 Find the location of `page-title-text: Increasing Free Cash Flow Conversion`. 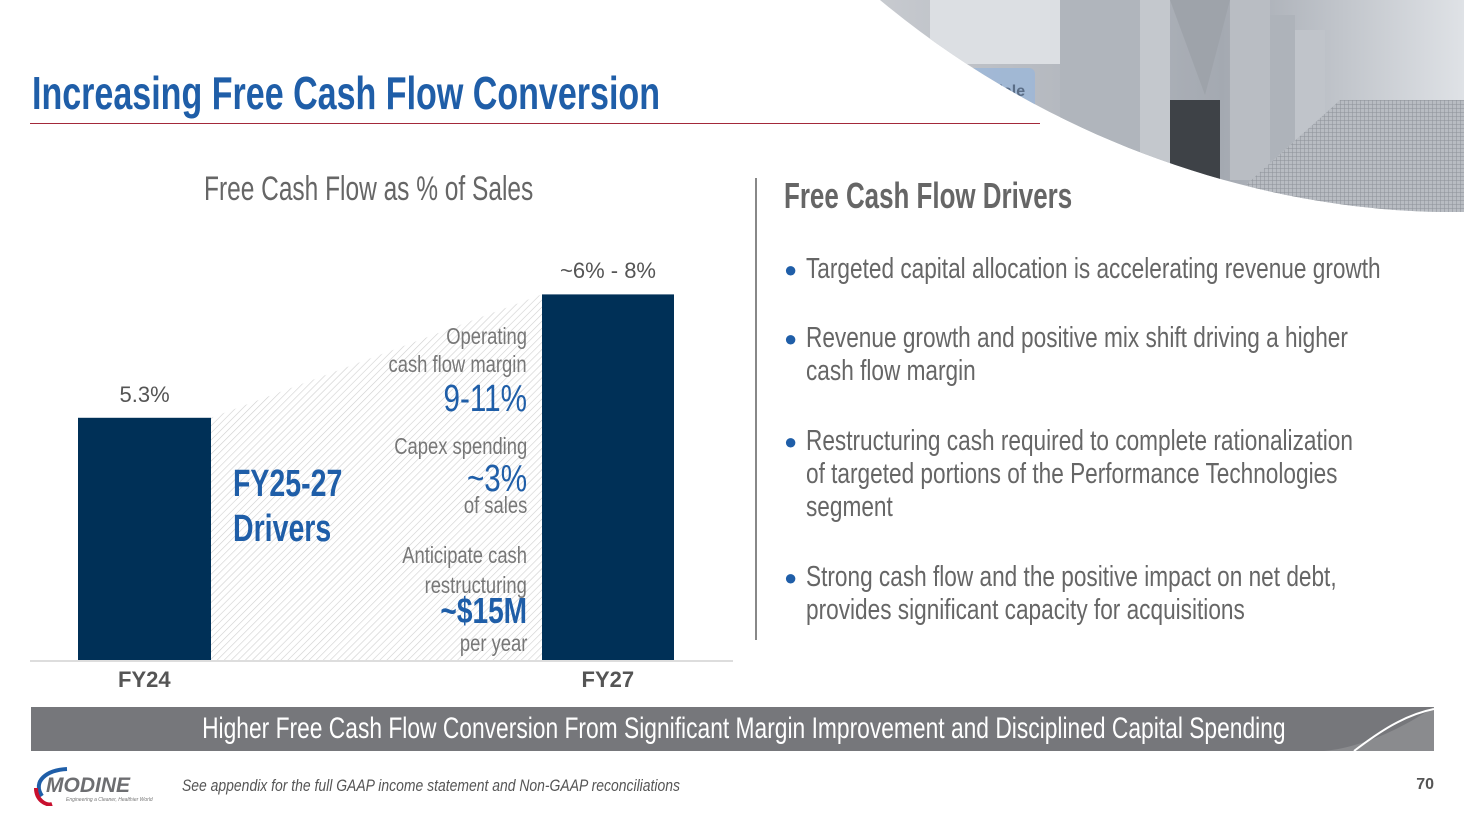

page-title-text: Increasing Free Cash Flow Conversion is located at coordinates (346, 93).